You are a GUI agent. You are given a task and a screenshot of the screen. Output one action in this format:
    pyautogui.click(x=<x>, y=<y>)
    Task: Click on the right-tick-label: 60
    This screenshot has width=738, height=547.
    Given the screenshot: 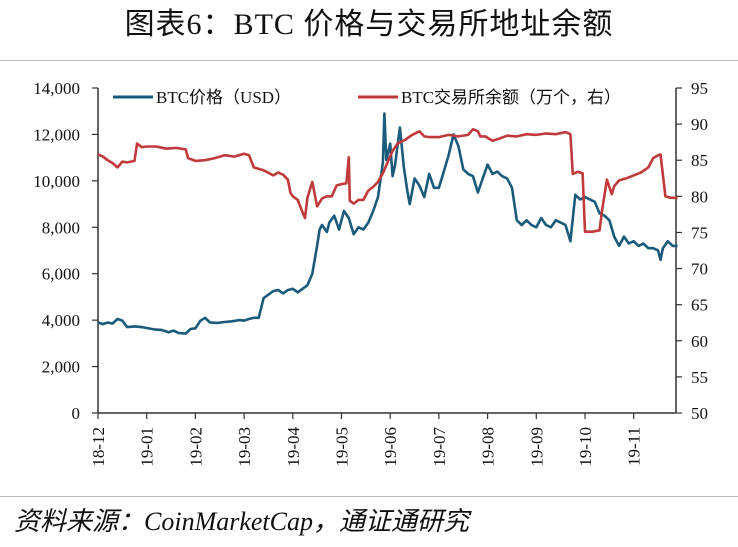 What is the action you would take?
    pyautogui.click(x=699, y=341)
    